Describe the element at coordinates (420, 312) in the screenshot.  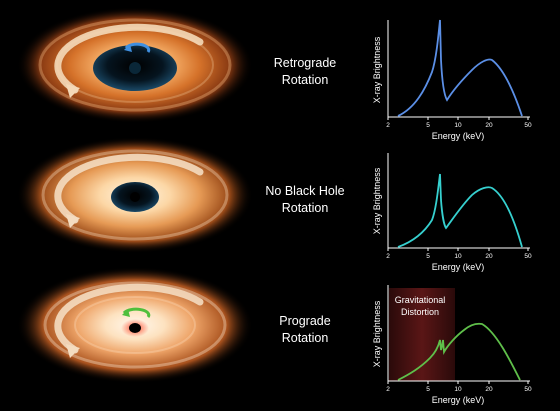
I see `distortion-annotation: Distortion` at that location.